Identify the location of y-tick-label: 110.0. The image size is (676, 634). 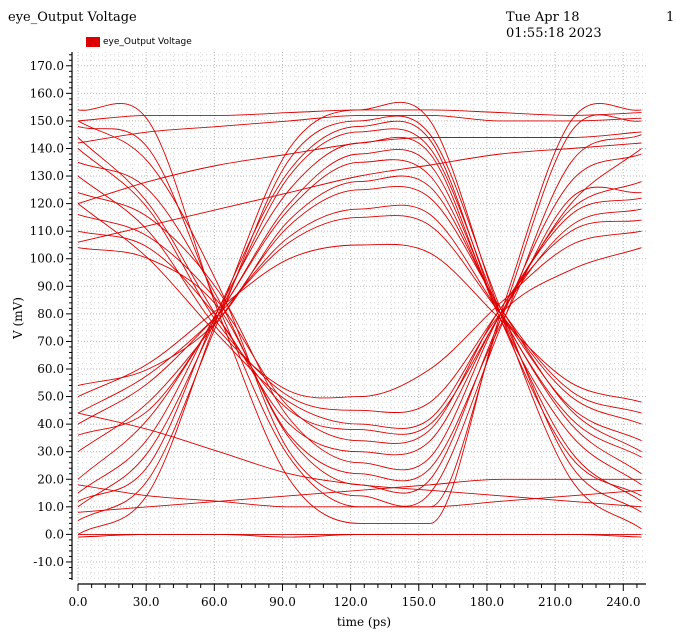
(47, 231).